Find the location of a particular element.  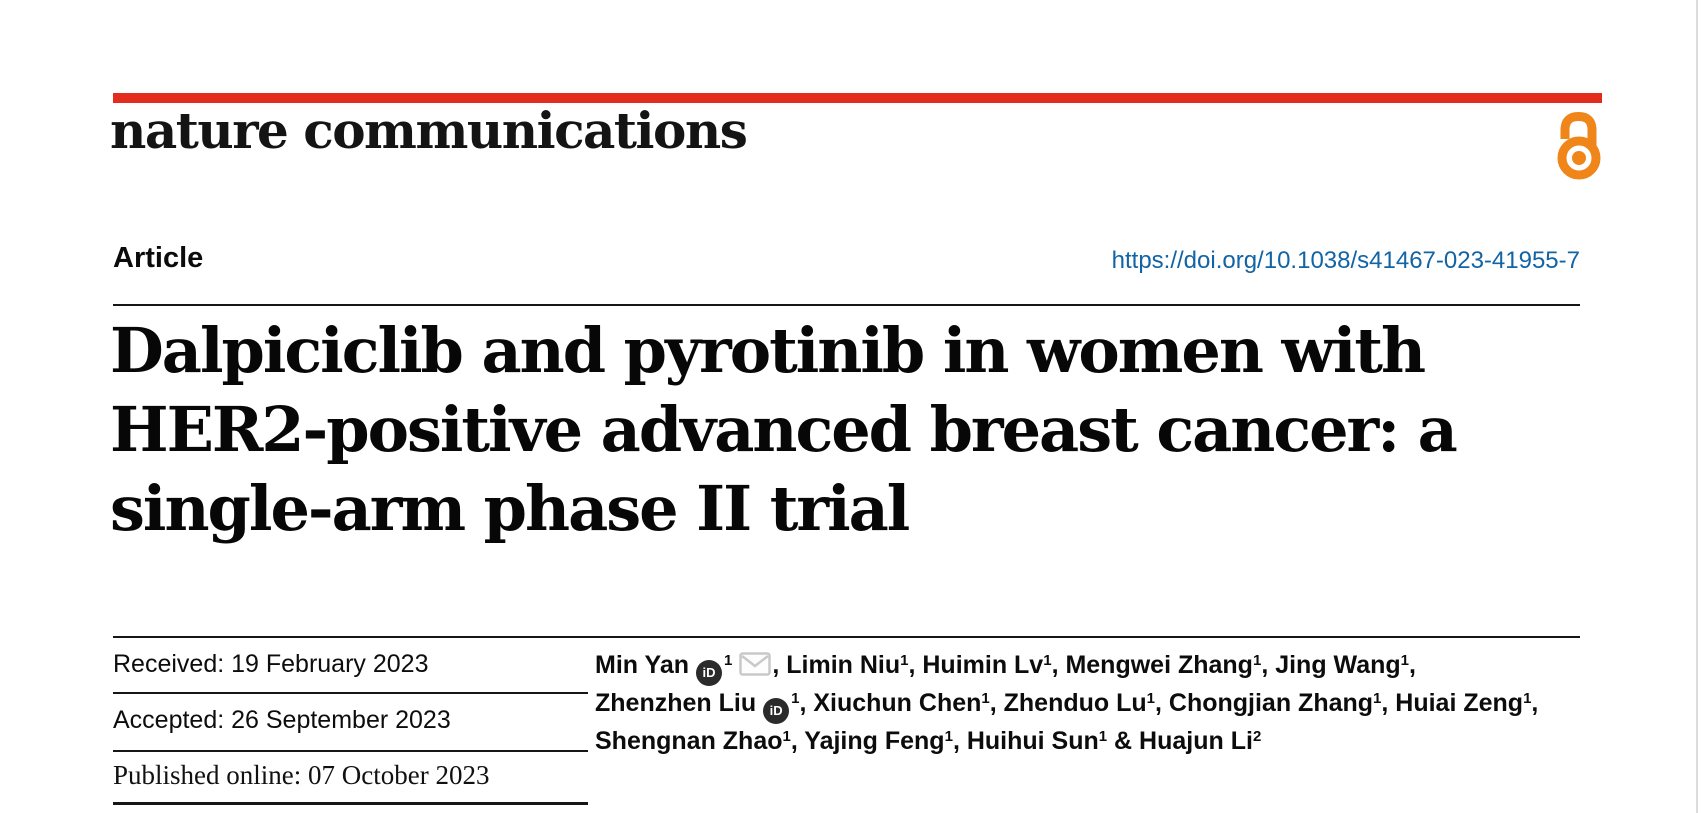

email-icon is located at coordinates (755, 664).